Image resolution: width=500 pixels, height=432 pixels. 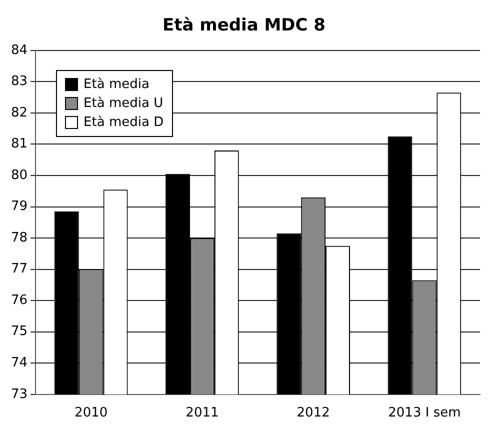 What do you see at coordinates (117, 85) in the screenshot?
I see `legend-label: Età media` at bounding box center [117, 85].